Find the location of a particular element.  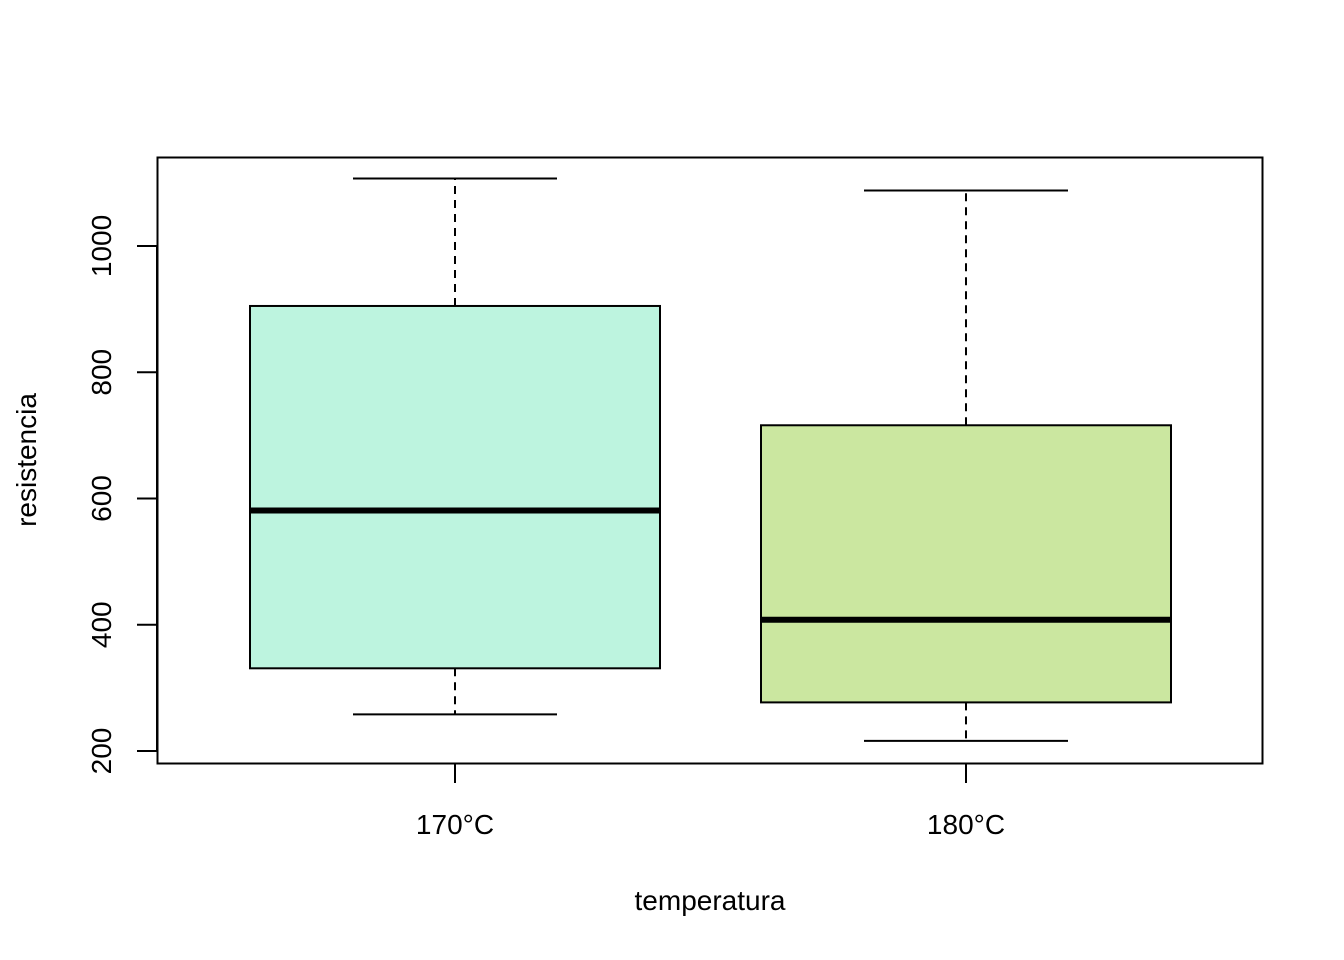

x-tick-label: 170°C is located at coordinates (455, 824).